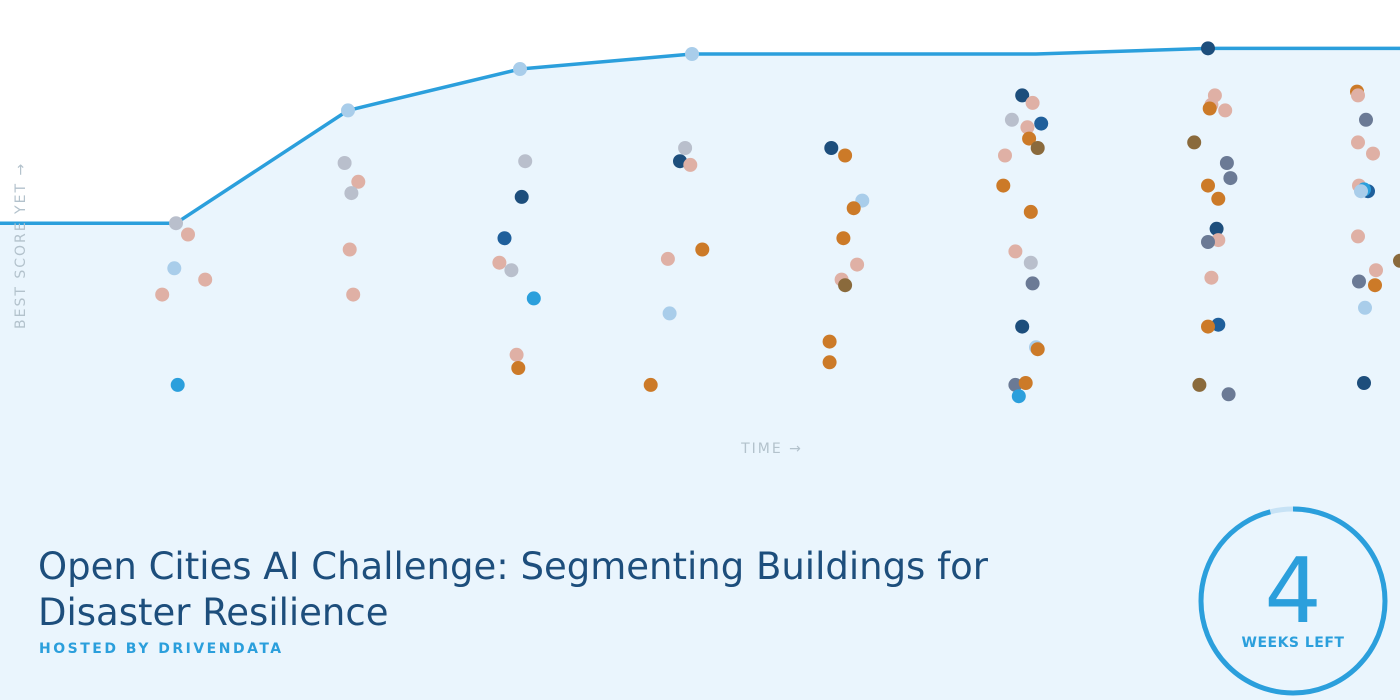 The width and height of the screenshot is (1400, 700). Describe the element at coordinates (1293, 643) in the screenshot. I see `countdown-label: WEEKS LEFT` at that location.